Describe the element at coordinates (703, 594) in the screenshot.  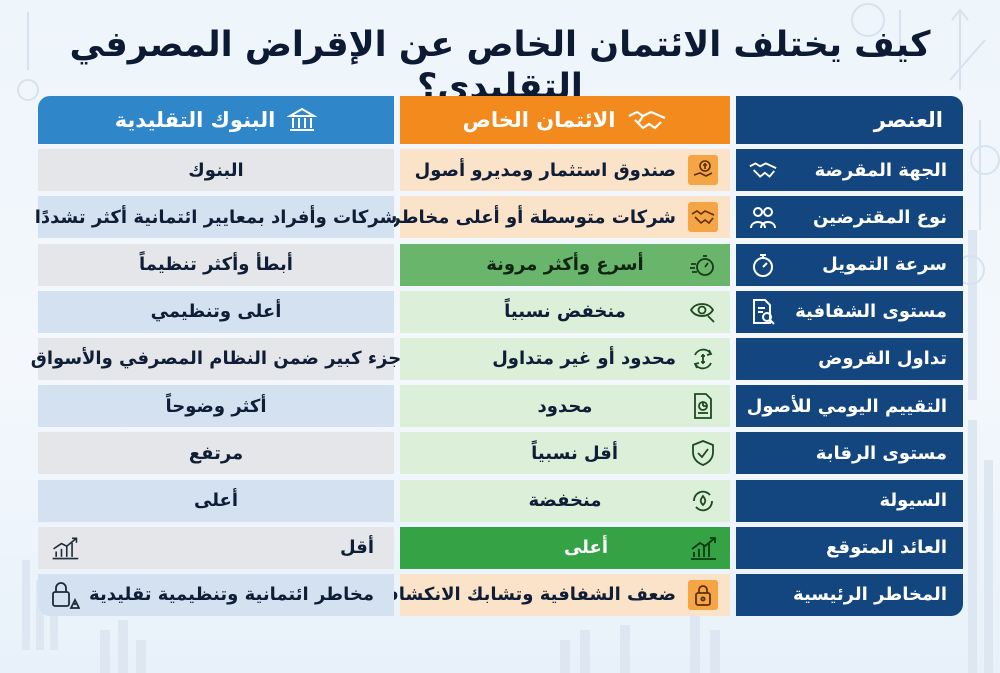
I see `lock-icon` at that location.